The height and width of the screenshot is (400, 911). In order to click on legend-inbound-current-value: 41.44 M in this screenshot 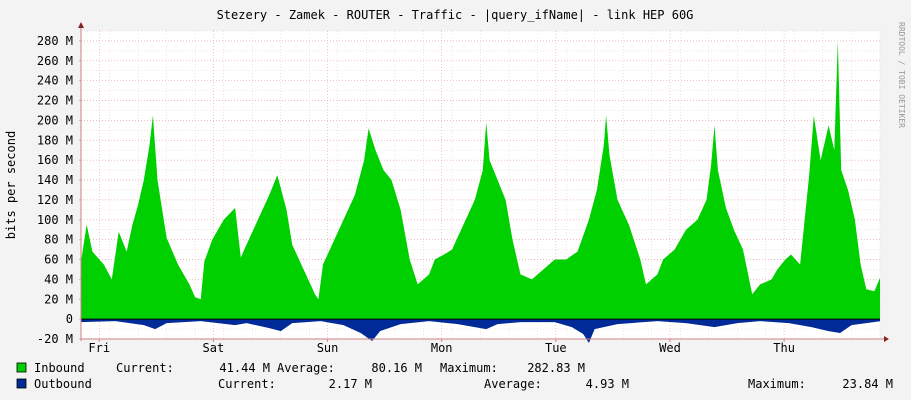, I will do `click(244, 368)`.